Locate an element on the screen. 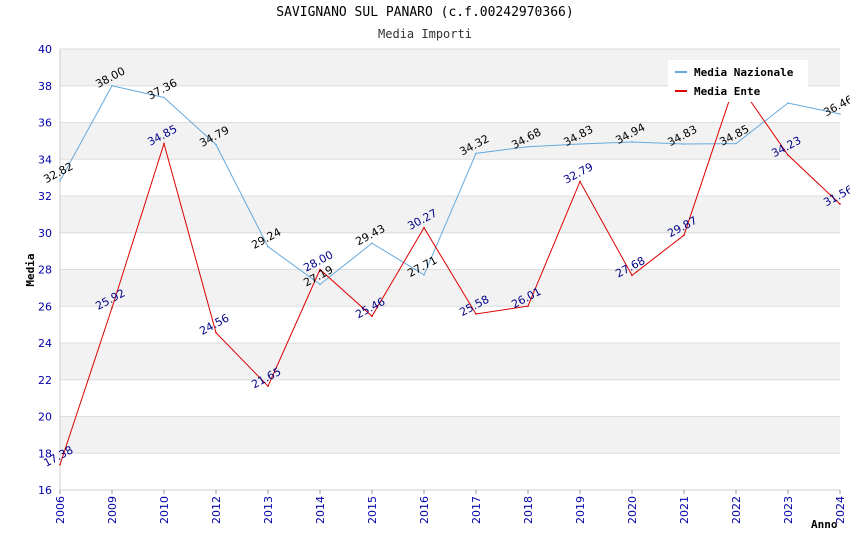  legend-entry: Media Nazionale is located at coordinates (744, 72).